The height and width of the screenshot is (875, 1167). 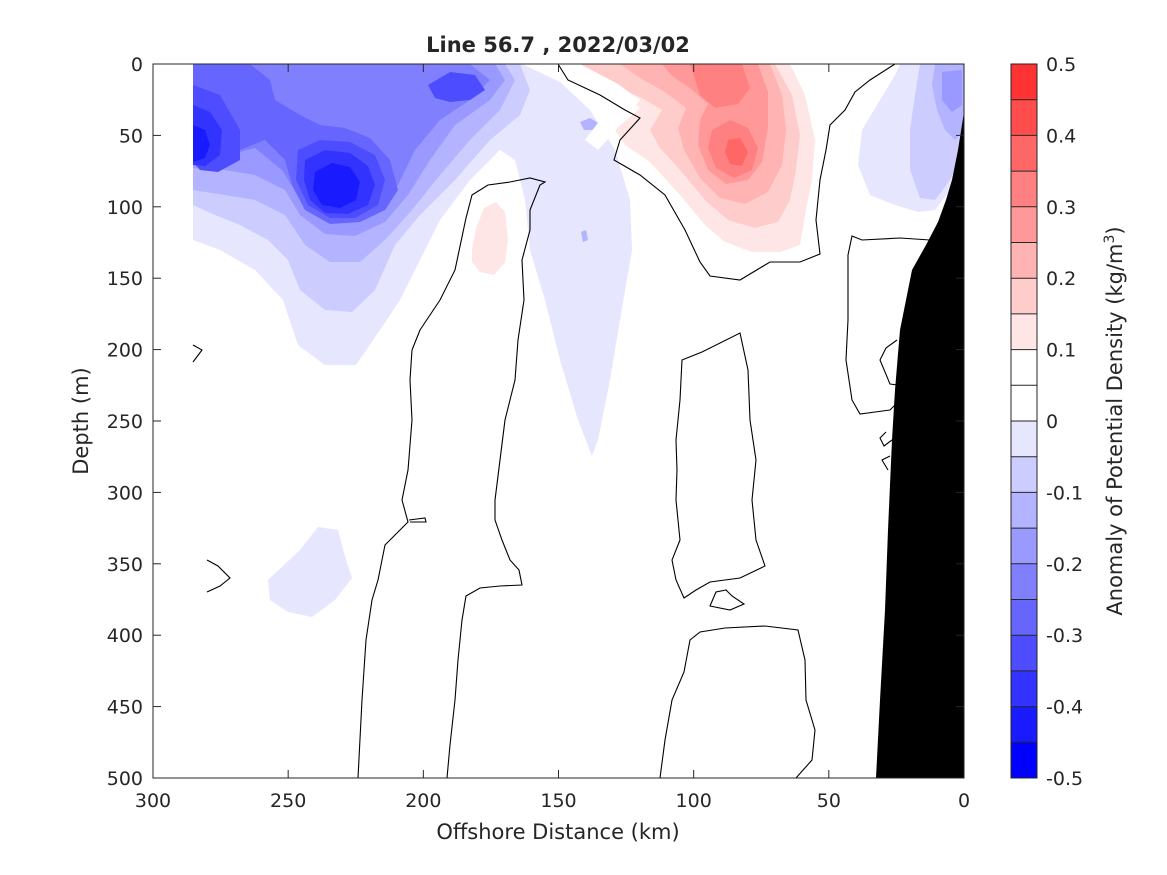 I want to click on colorbar-label-main: Anomaly of Potential Density (kg/m, so click(x=1115, y=430).